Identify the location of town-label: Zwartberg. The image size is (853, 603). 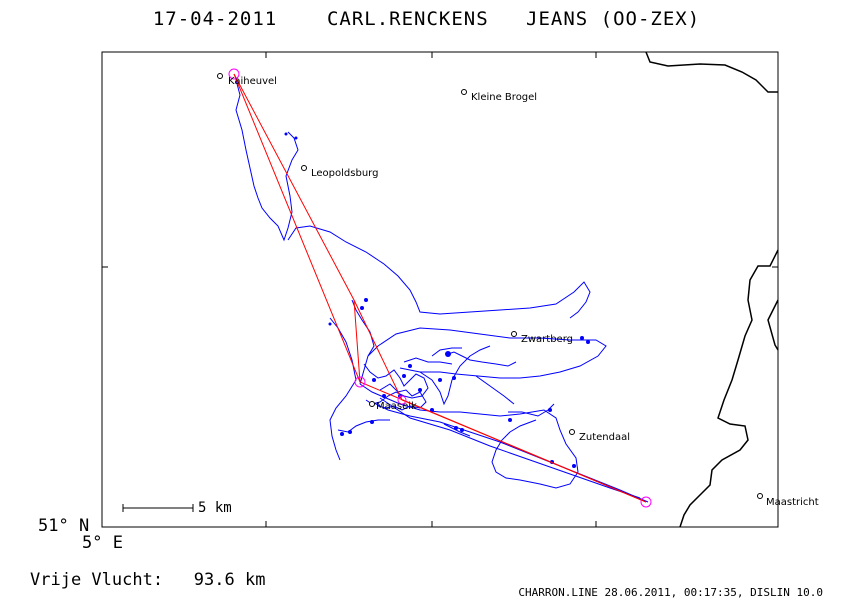
(547, 339).